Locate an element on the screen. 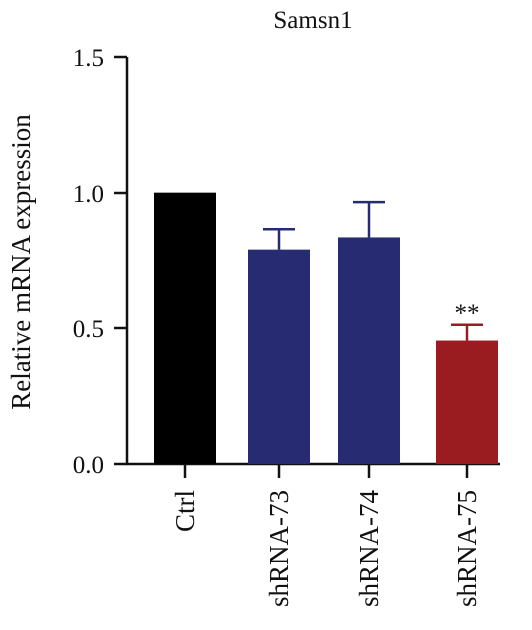 This screenshot has width=532, height=630. x-tick-label: shRNA-73 is located at coordinates (279, 548).